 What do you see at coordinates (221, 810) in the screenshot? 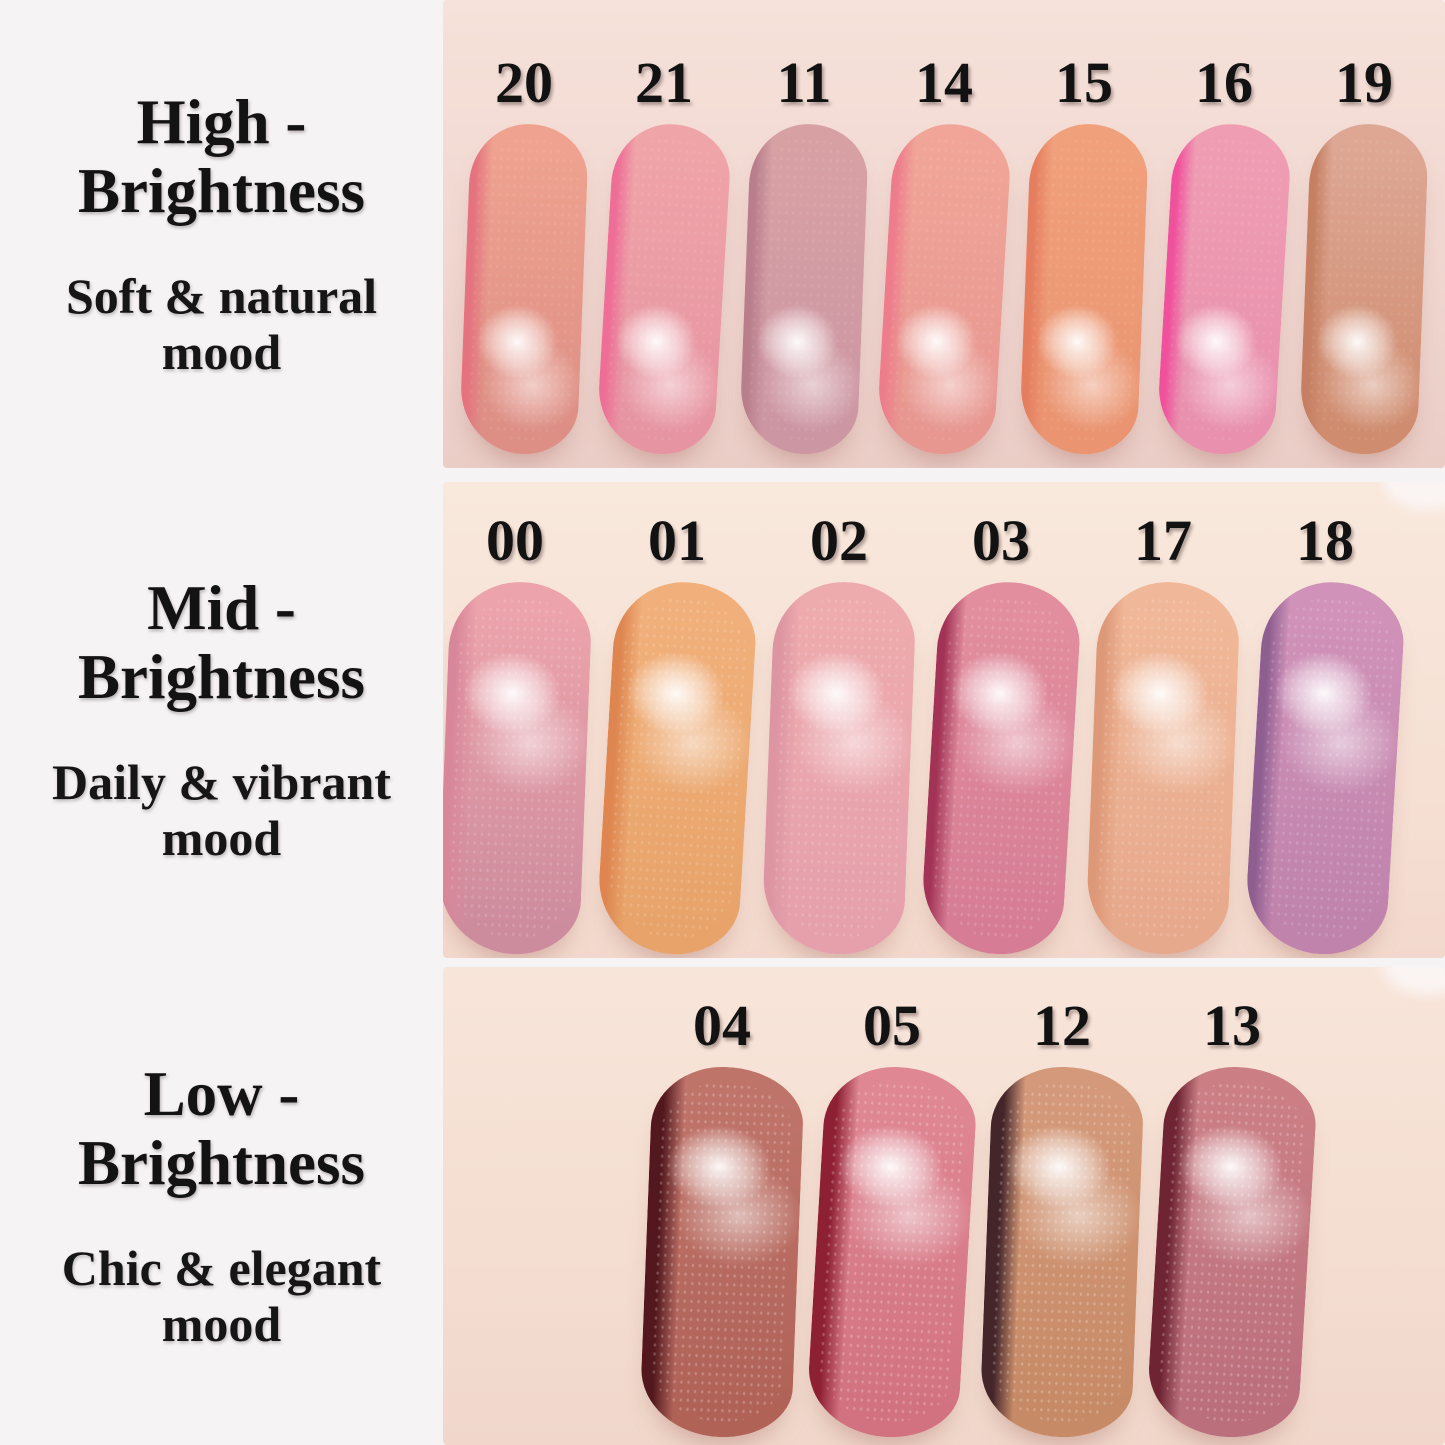
I see `section-subtitle: Daily & vibrant mood` at bounding box center [221, 810].